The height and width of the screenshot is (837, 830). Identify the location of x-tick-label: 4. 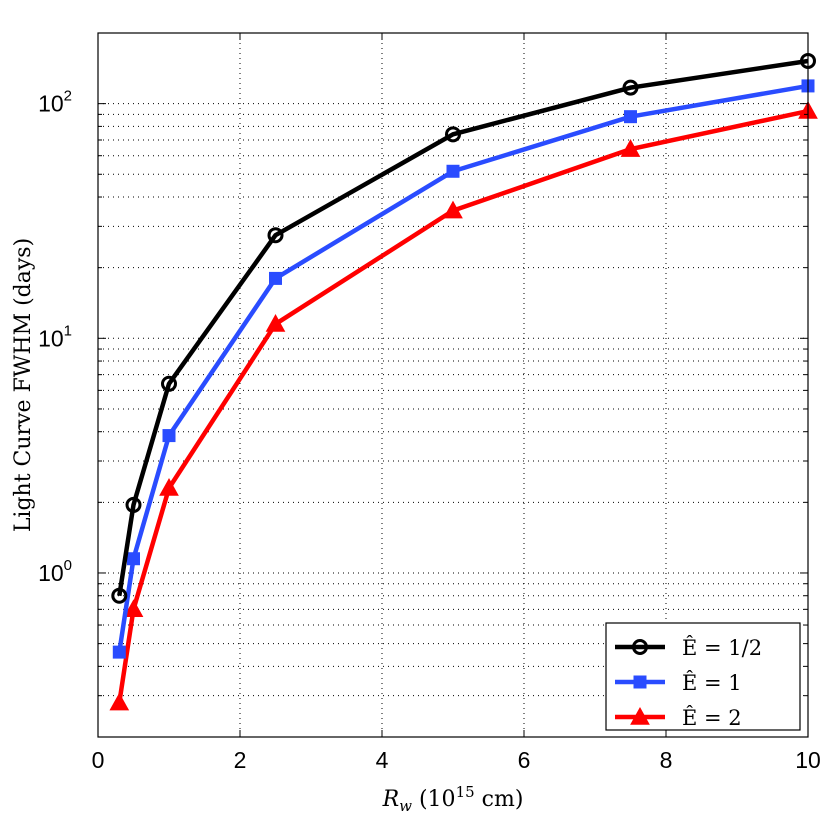
(382, 760).